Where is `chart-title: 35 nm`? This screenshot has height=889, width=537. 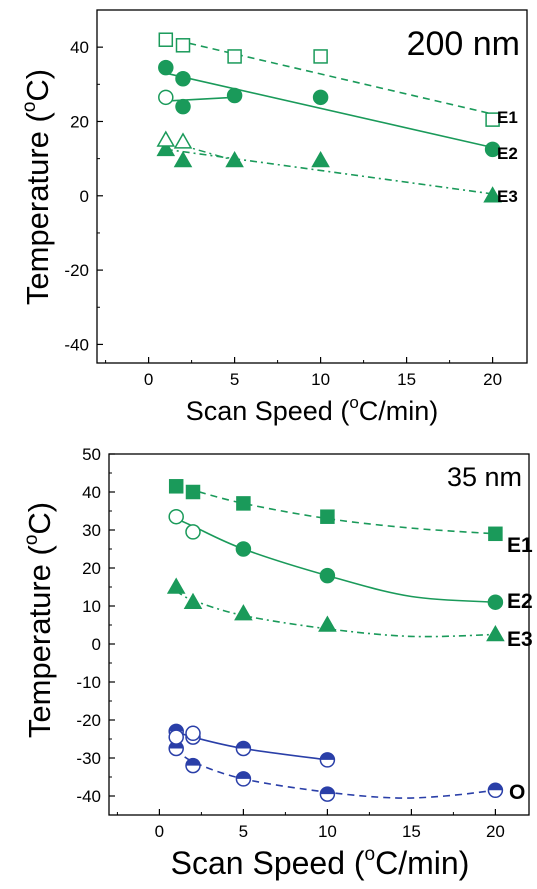 chart-title: 35 nm is located at coordinates (484, 477).